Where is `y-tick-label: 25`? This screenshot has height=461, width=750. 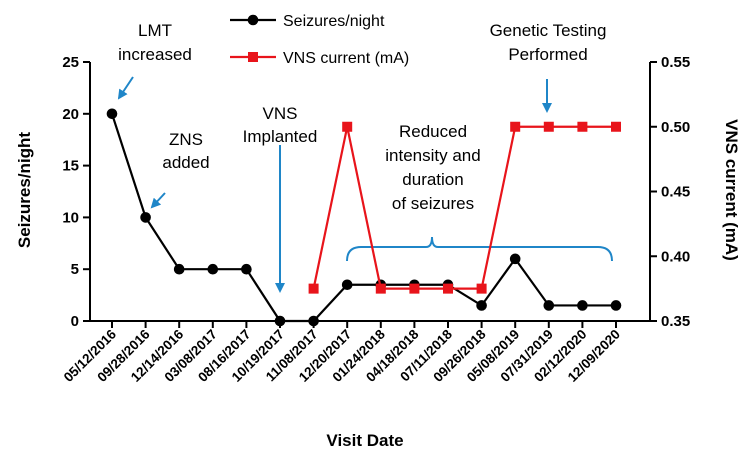
y-tick-label: 25 is located at coordinates (70, 62).